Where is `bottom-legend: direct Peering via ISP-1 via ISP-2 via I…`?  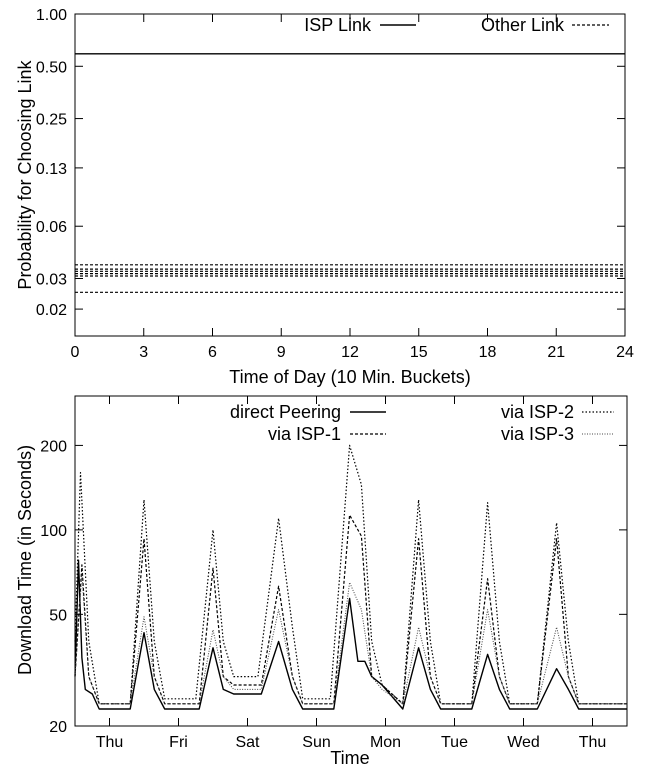 bottom-legend: direct Peering via ISP-1 via ISP-2 via I… is located at coordinates (422, 423).